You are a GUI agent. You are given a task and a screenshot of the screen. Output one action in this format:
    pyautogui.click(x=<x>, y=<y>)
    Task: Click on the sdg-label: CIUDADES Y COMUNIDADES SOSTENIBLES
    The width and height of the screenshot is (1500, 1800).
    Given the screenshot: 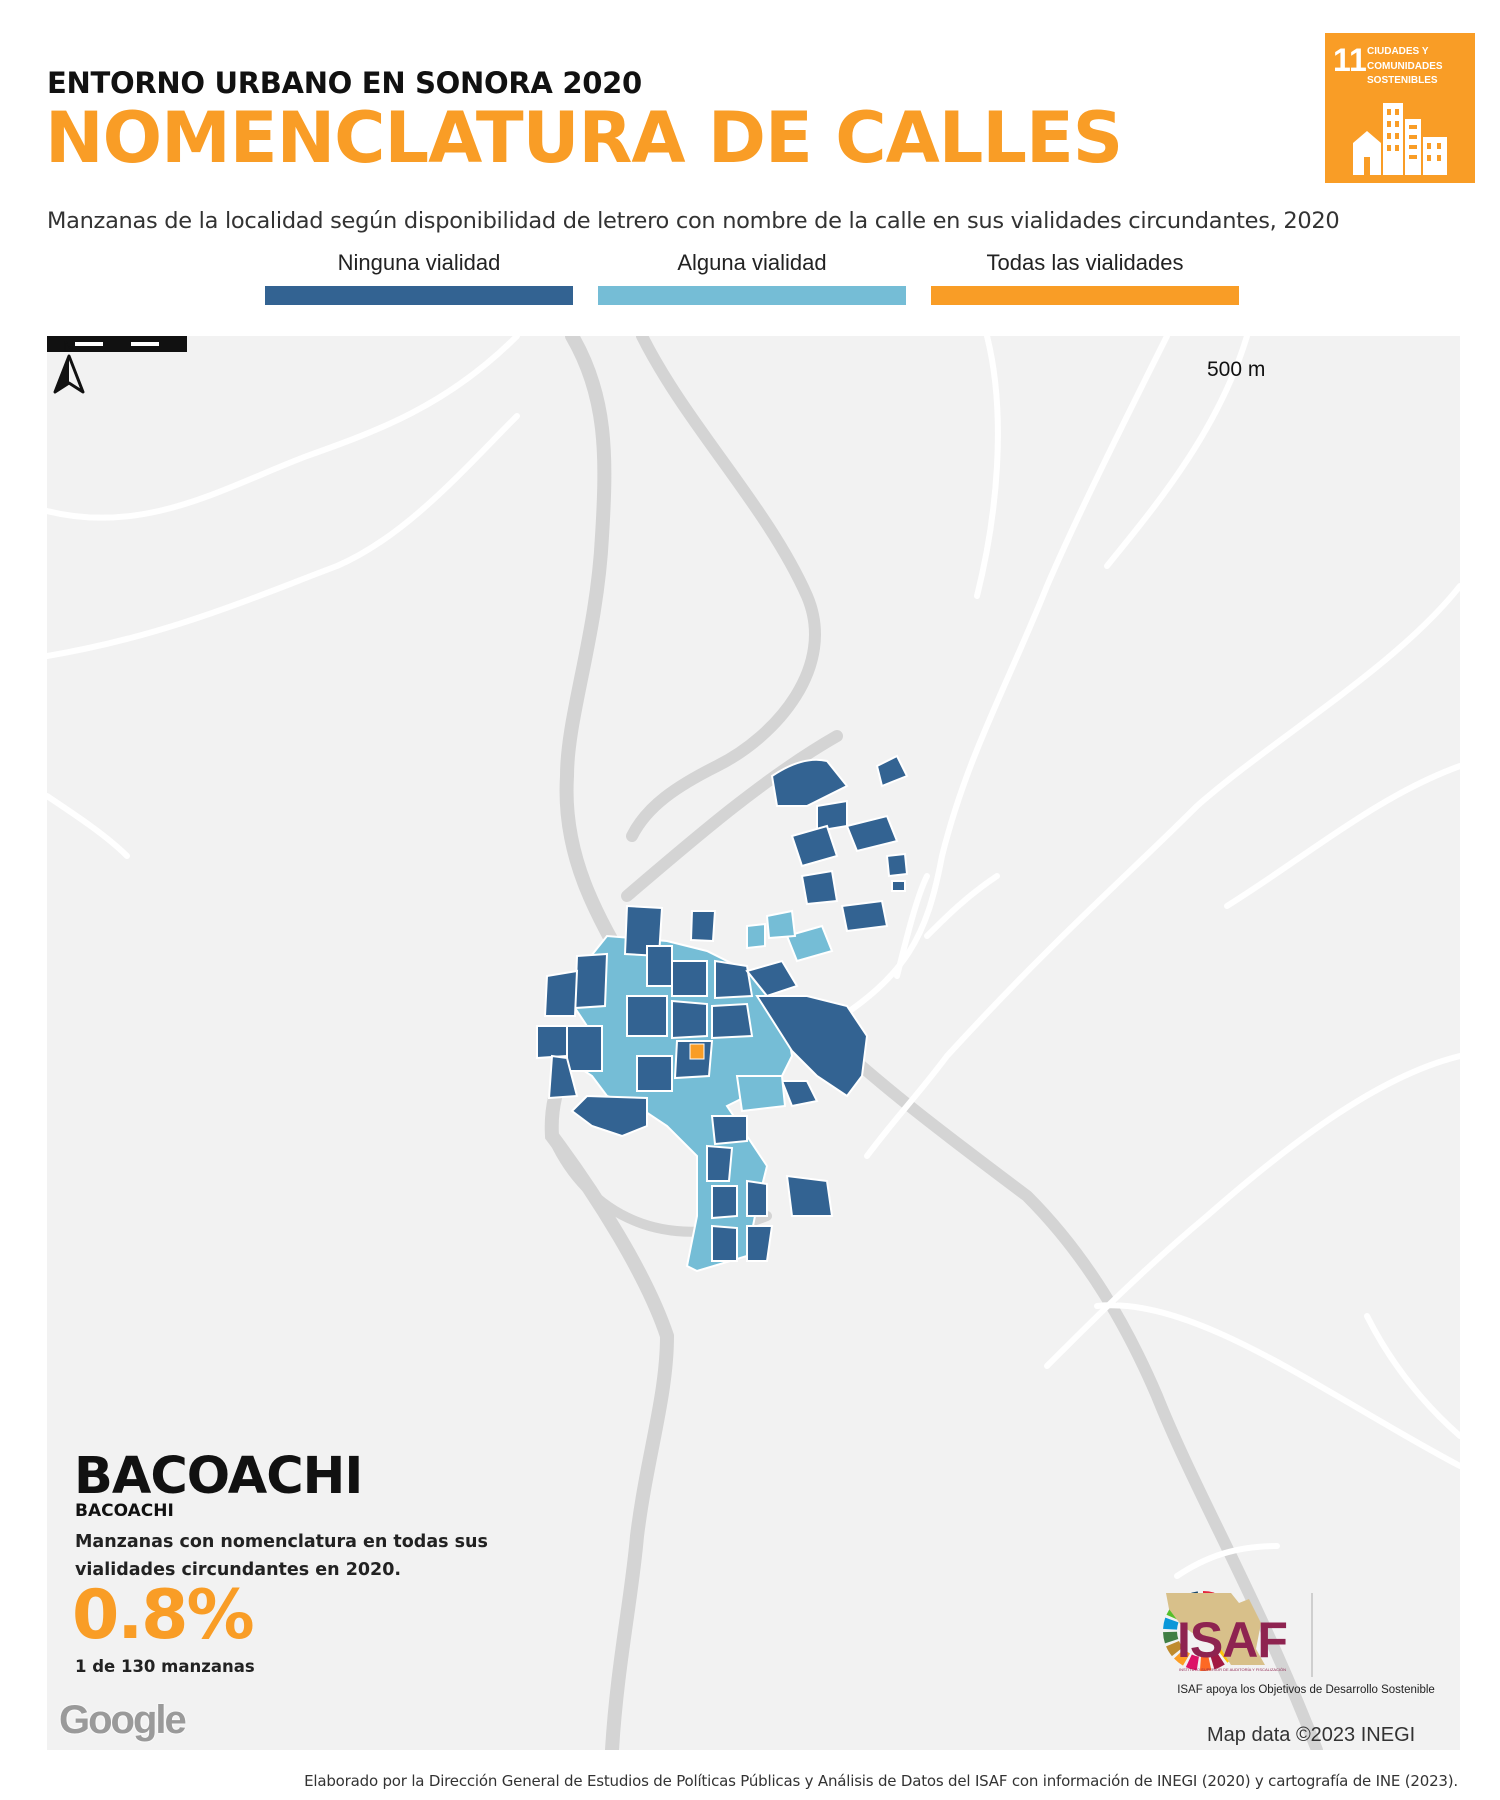 What is the action you would take?
    pyautogui.click(x=1405, y=66)
    